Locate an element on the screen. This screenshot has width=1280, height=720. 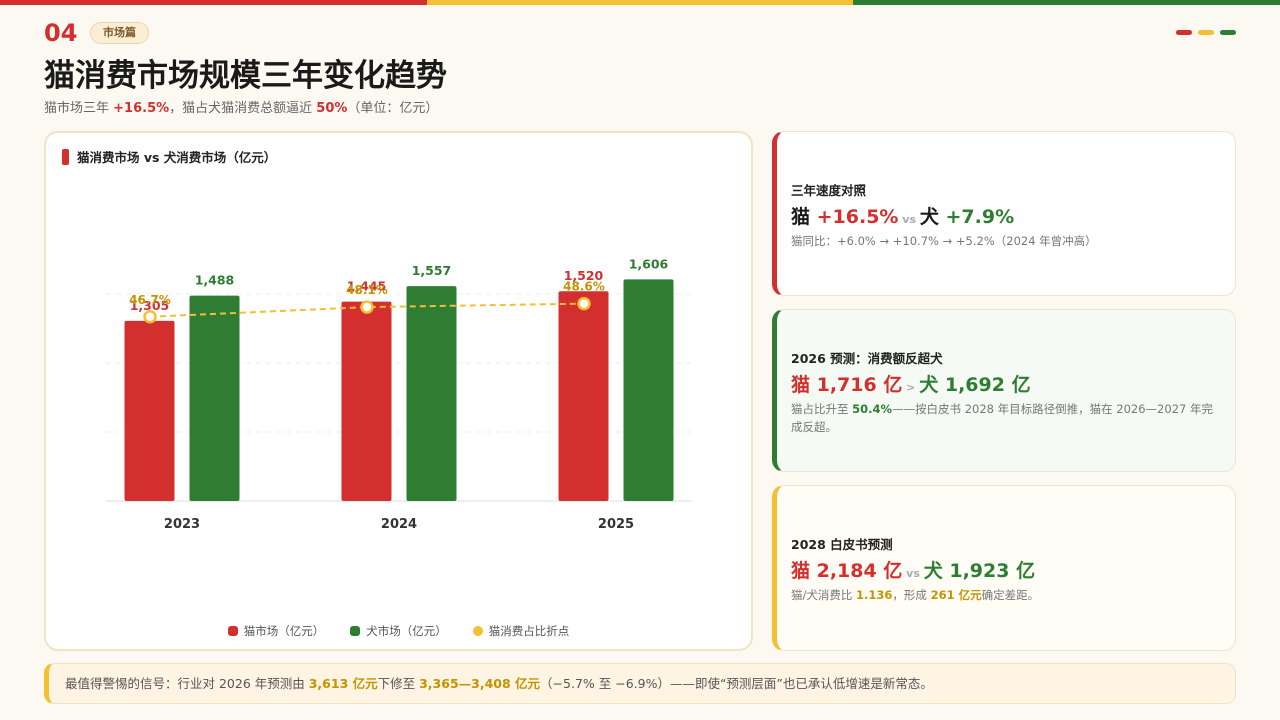
top-color-bar is located at coordinates (640, 2).